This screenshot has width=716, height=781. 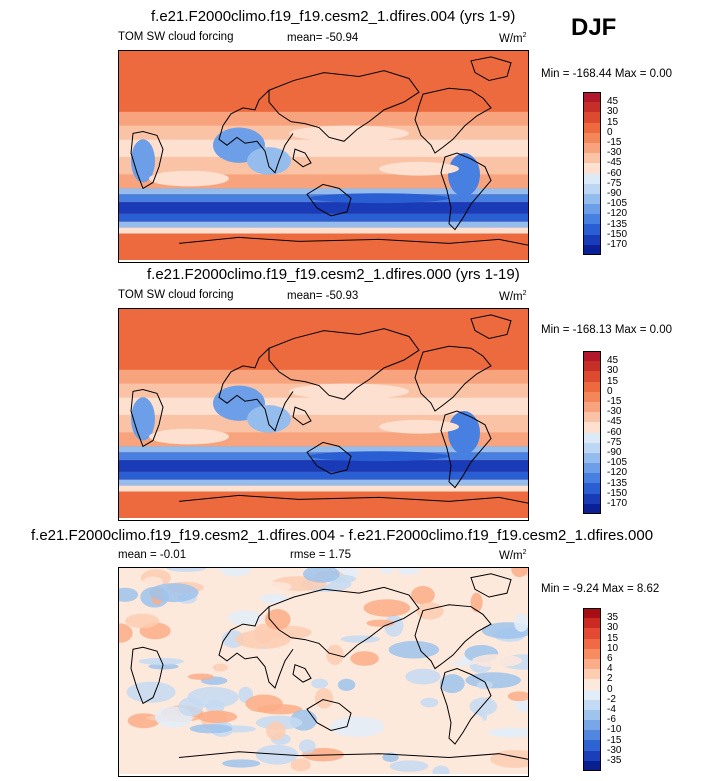 I want to click on colorbar-tick-label: 0, so click(x=610, y=391).